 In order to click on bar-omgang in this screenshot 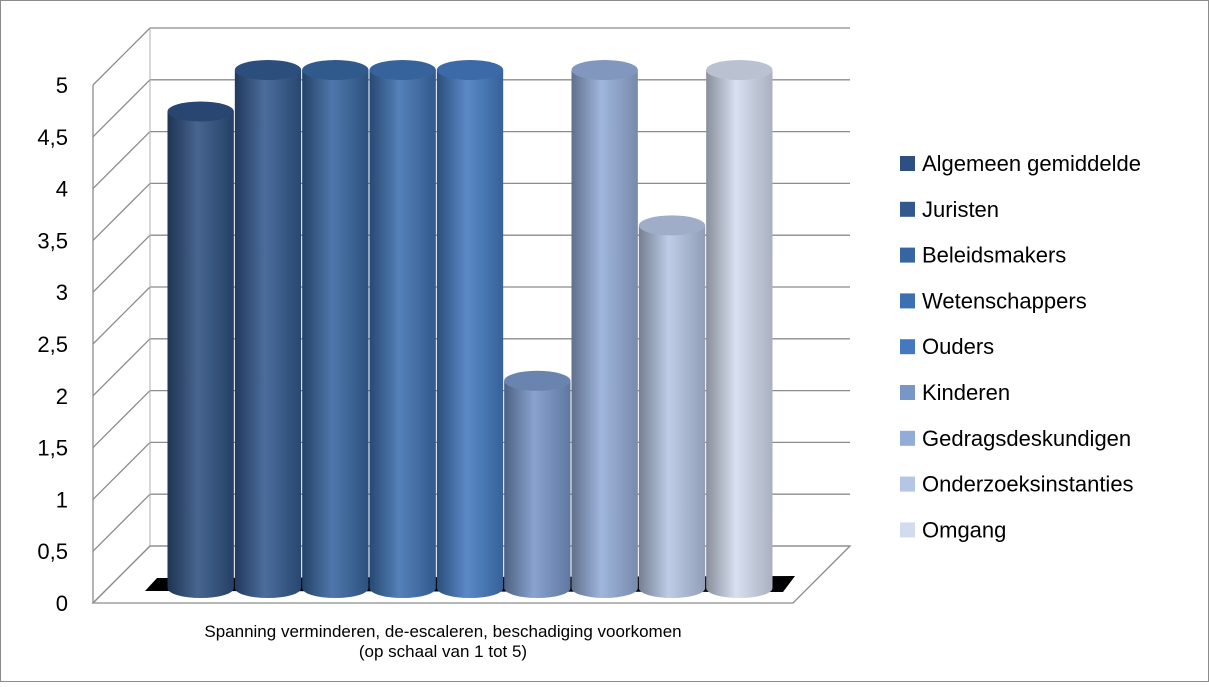, I will do `click(739, 329)`.